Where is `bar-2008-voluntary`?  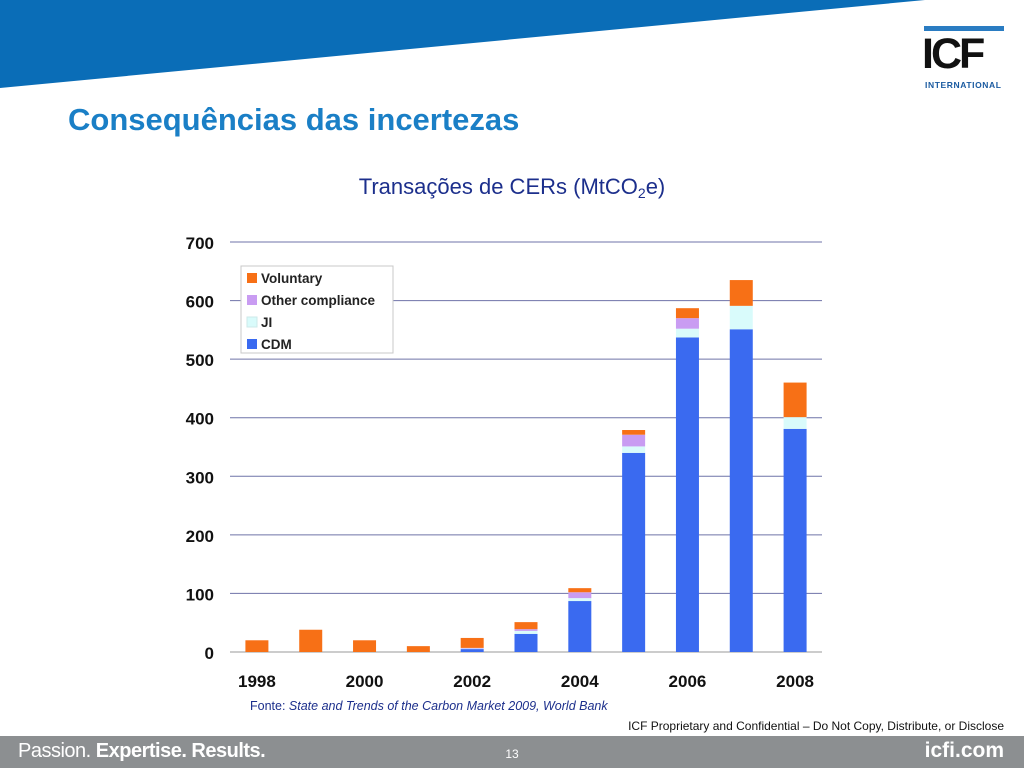 bar-2008-voluntary is located at coordinates (795, 400).